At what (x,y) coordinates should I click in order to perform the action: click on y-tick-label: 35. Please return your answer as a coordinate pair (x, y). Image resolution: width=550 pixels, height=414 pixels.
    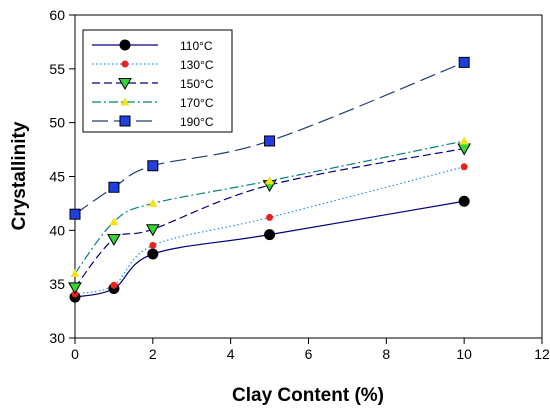
    Looking at the image, I should click on (57, 284).